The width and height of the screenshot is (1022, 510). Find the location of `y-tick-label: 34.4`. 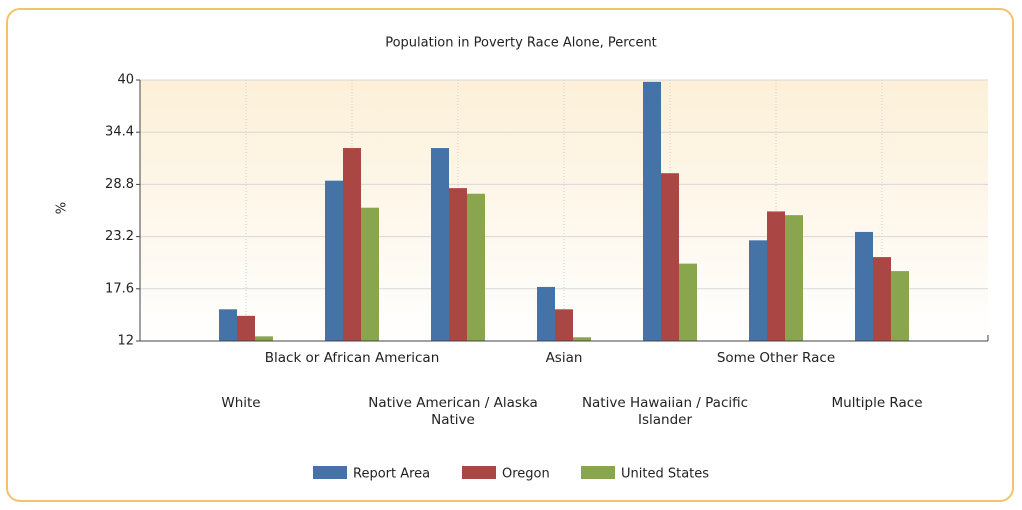

y-tick-label: 34.4 is located at coordinates (119, 132).